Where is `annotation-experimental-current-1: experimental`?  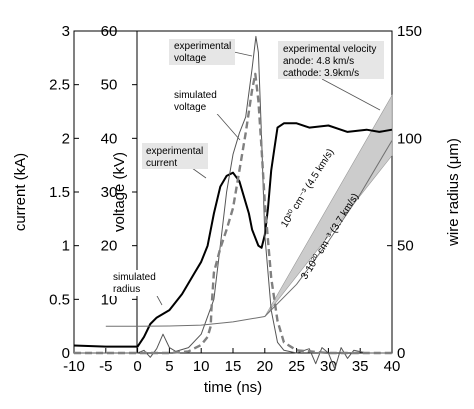 annotation-experimental-current-1: experimental is located at coordinates (174, 151).